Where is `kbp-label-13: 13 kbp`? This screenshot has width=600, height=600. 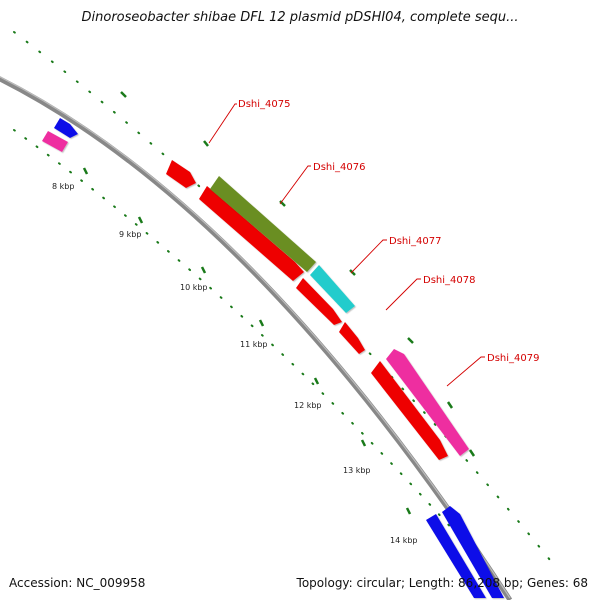 kbp-label-13: 13 kbp is located at coordinates (357, 470).